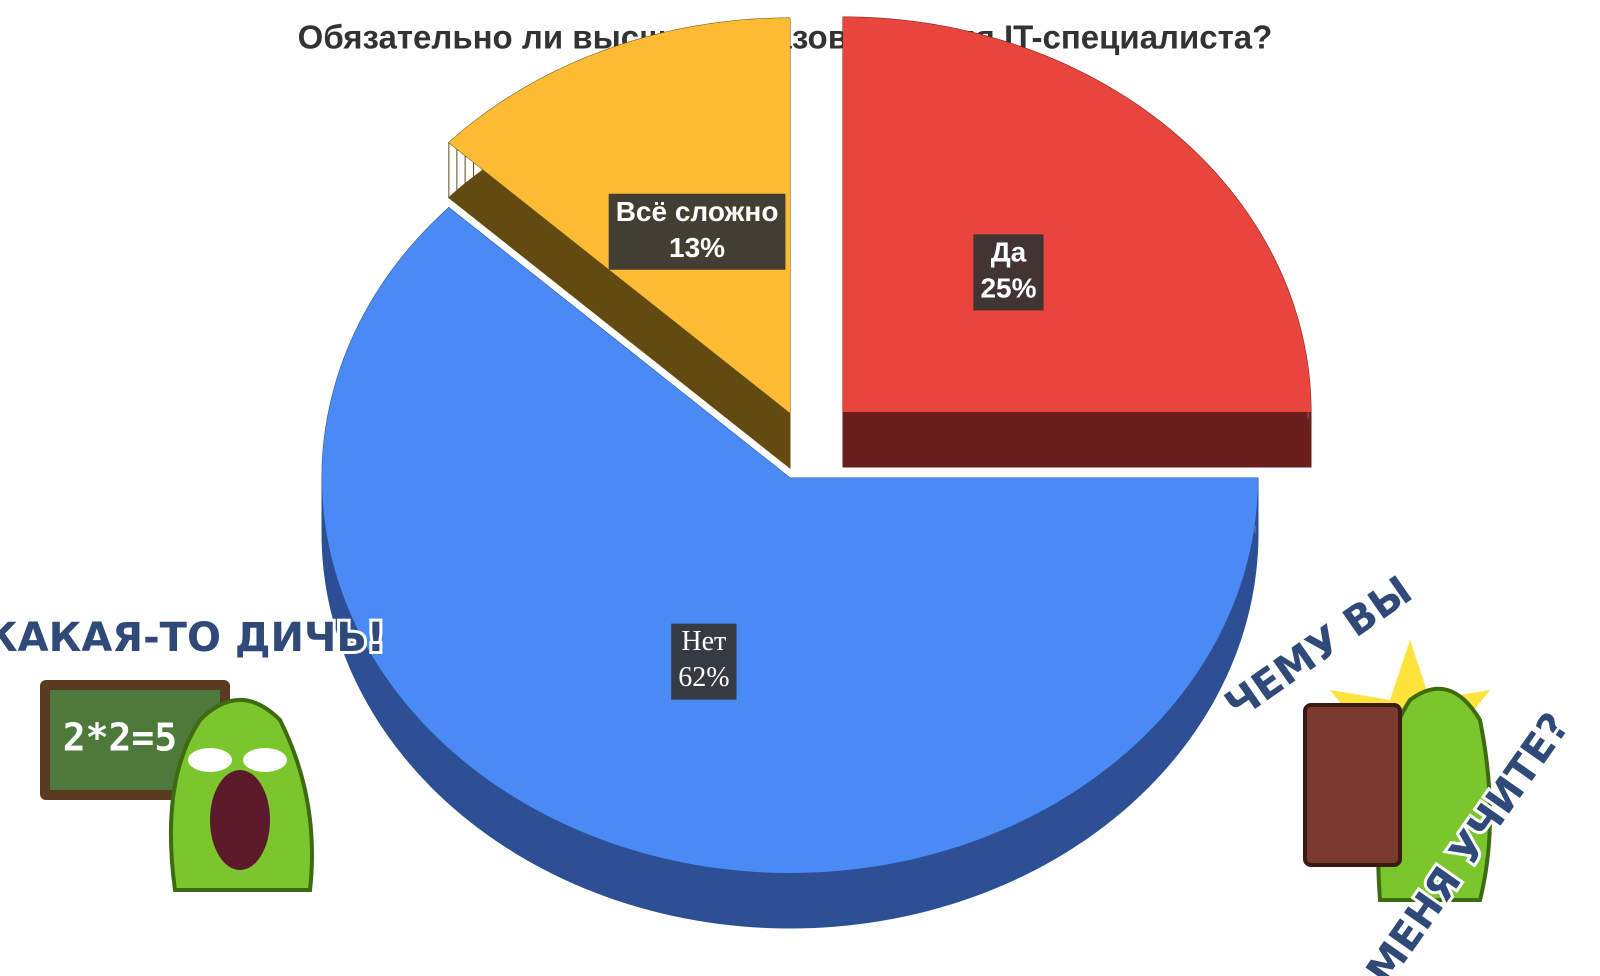 This screenshot has height=976, width=1600. I want to click on label-value: 25%, so click(1008, 288).